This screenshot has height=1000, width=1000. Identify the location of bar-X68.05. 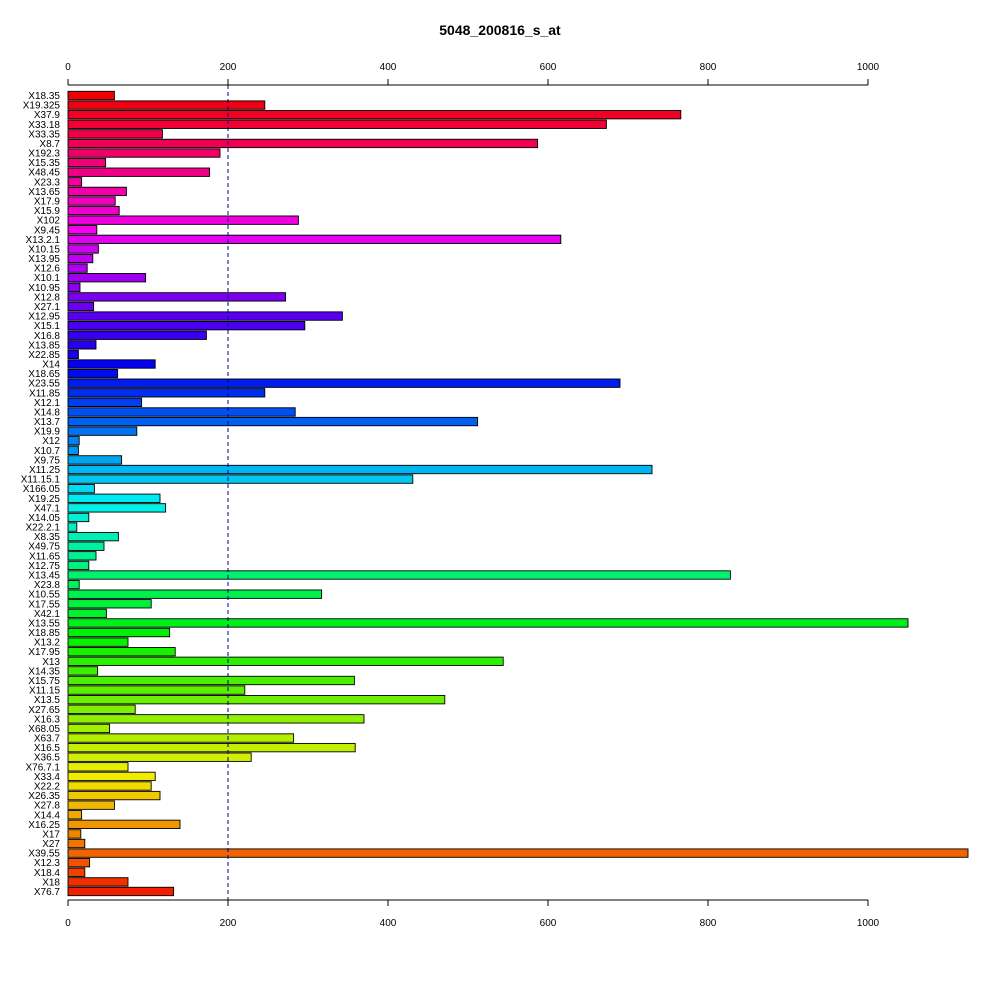
(89, 728).